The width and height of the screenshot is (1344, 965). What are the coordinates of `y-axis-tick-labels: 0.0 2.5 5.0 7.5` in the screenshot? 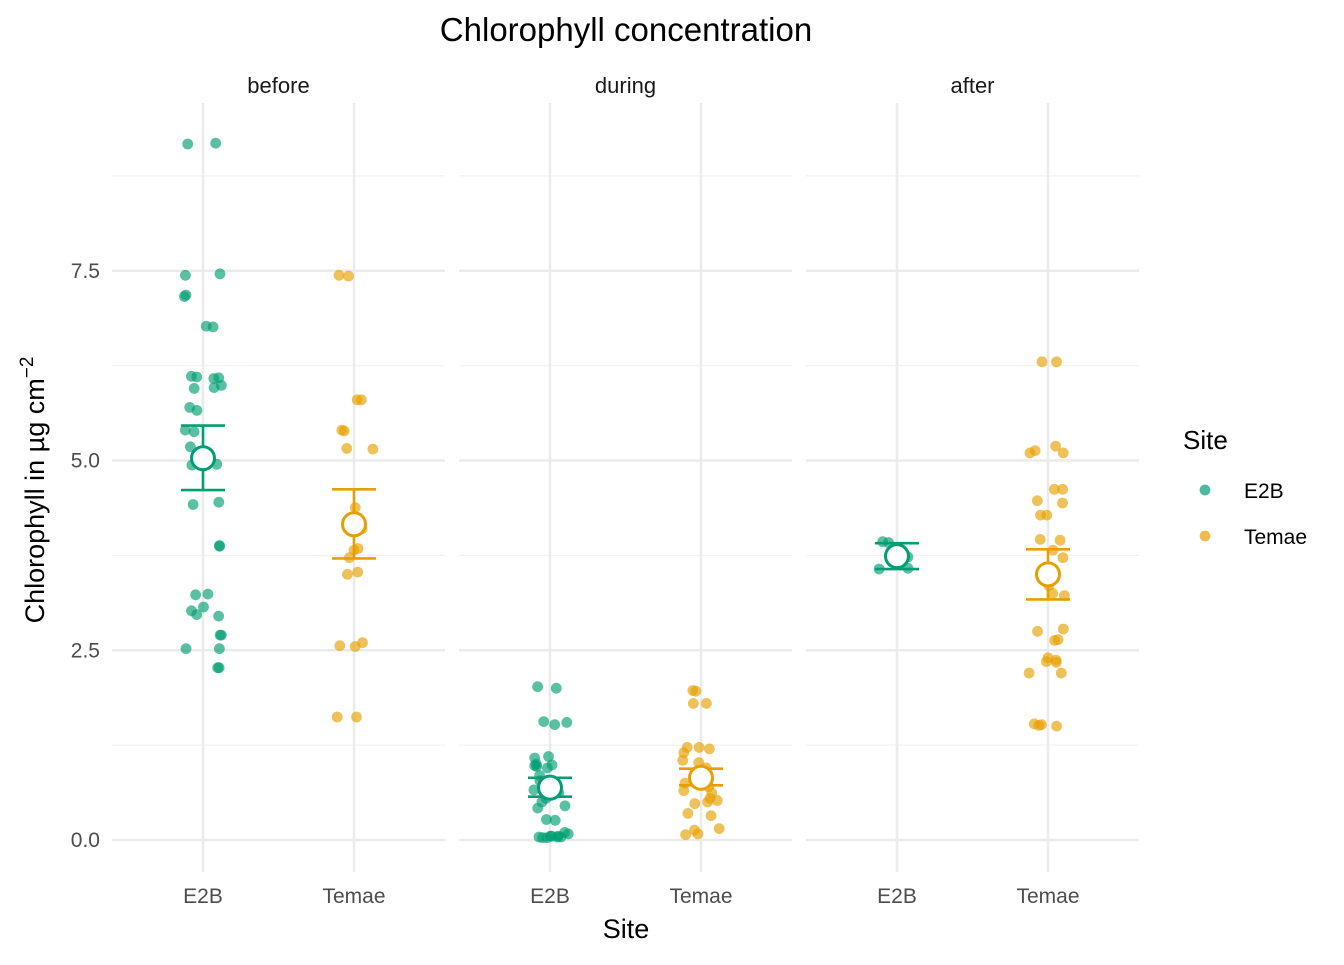 It's located at (85, 556).